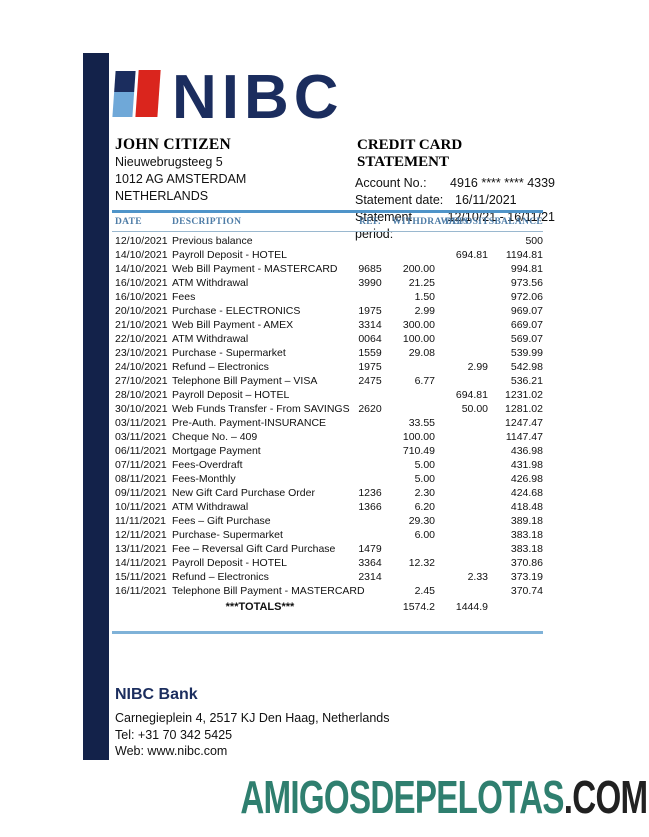 Image resolution: width=649 pixels, height=837 pixels. I want to click on cell-description: Fees – Gift Purchase, so click(221, 521).